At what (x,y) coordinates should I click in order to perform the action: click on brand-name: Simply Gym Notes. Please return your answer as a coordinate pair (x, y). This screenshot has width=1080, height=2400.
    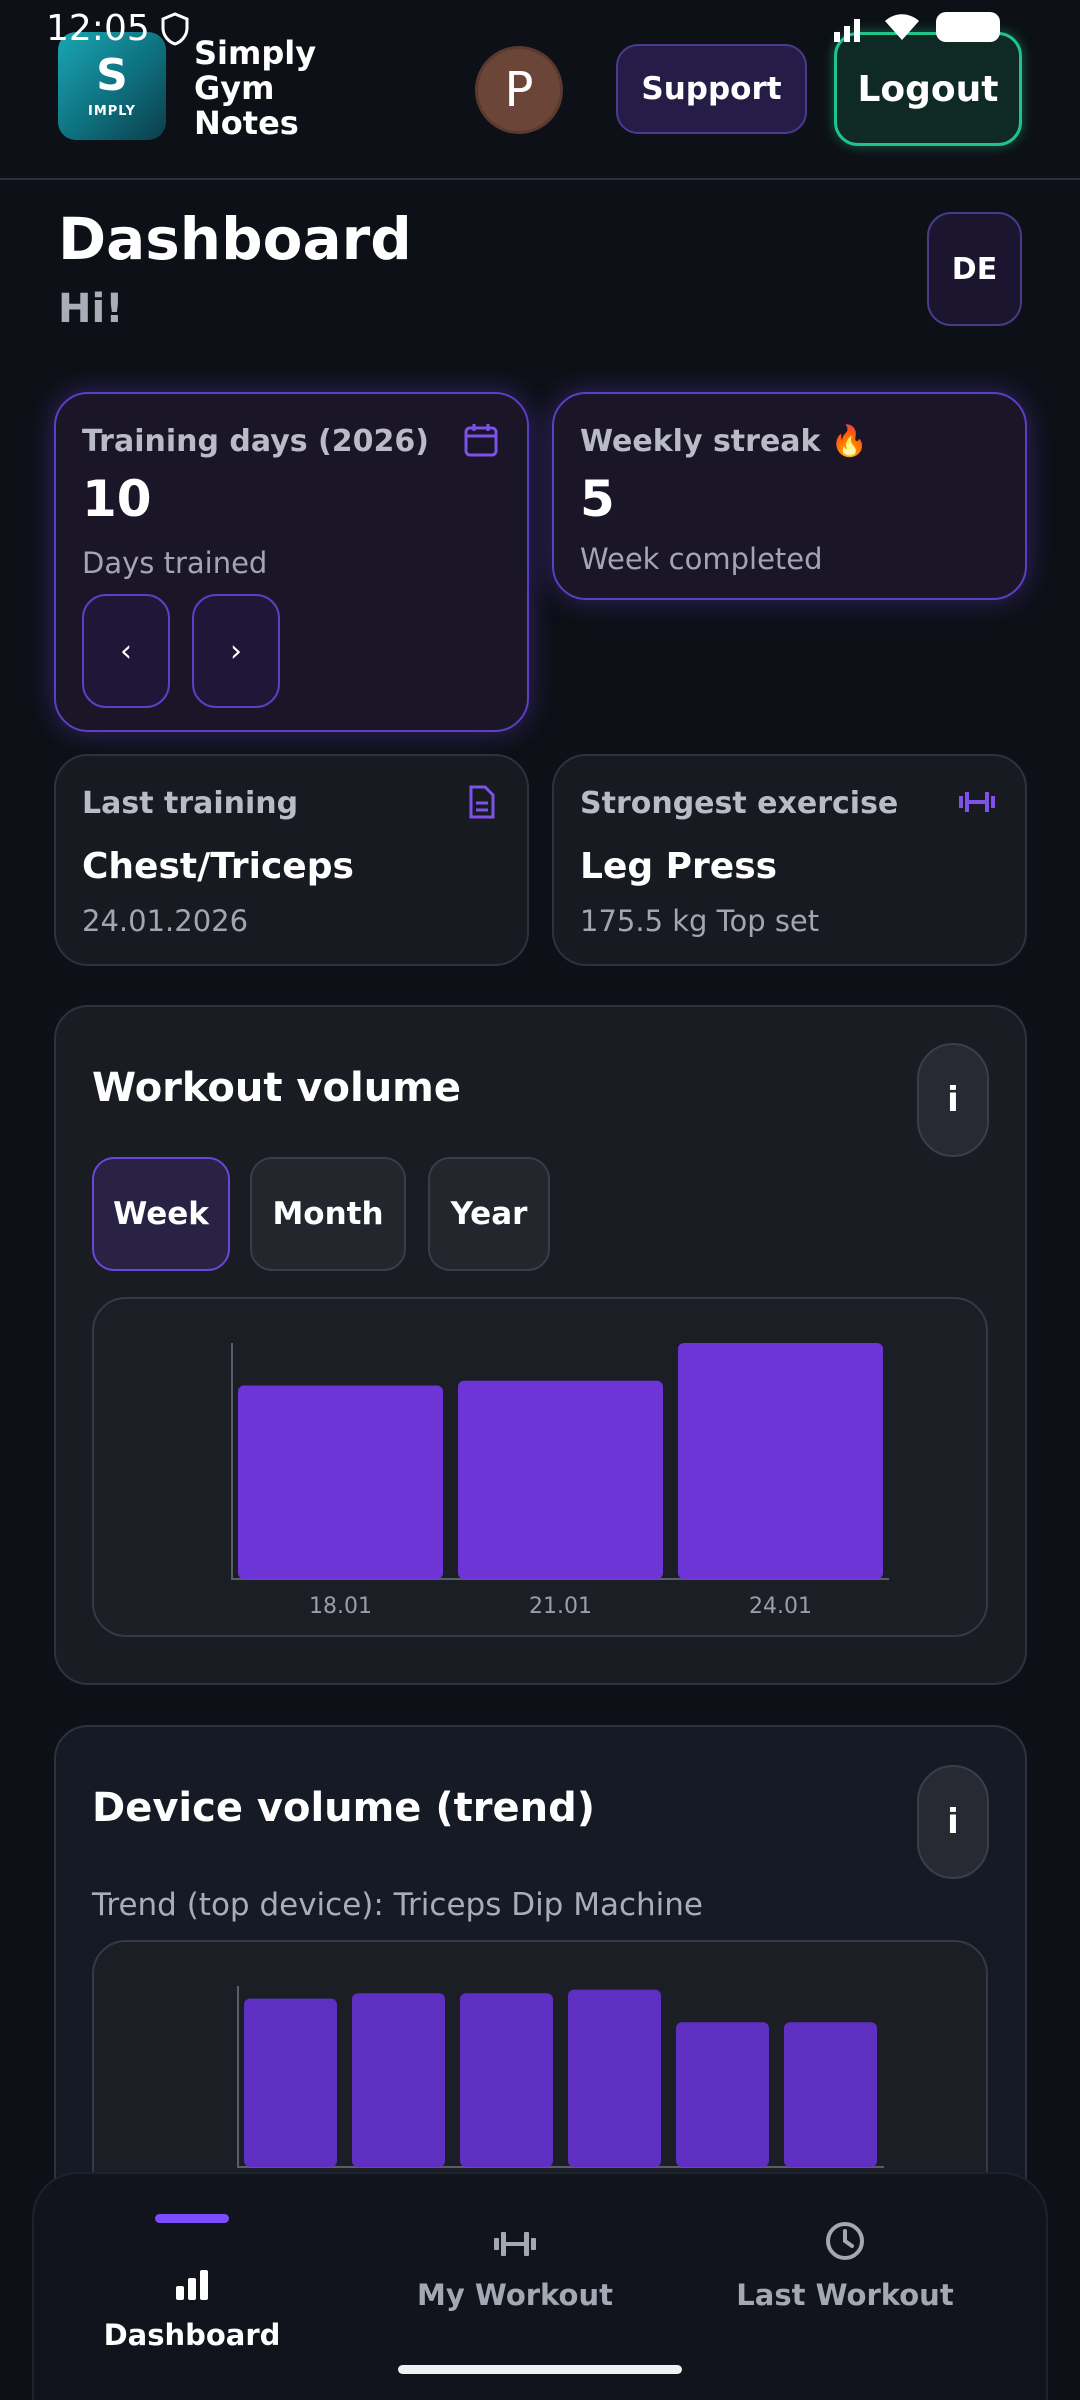
    Looking at the image, I should click on (255, 88).